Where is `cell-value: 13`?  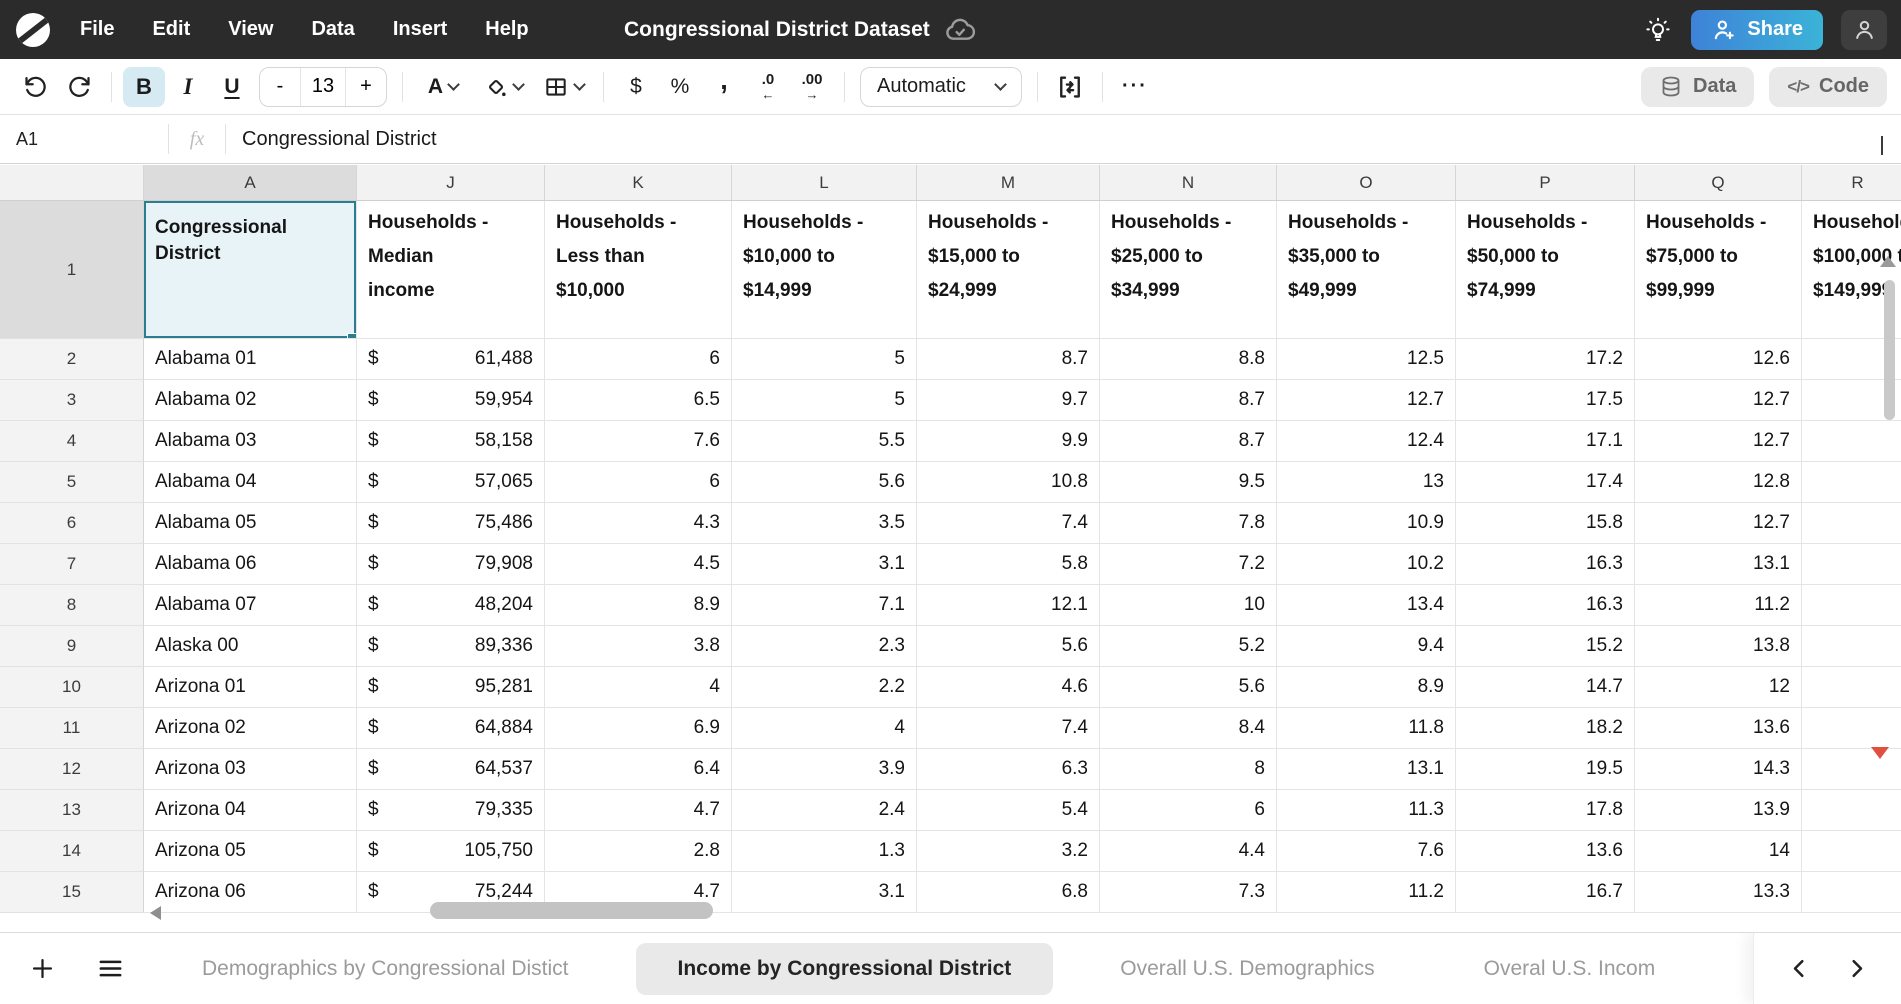
cell-value: 13 is located at coordinates (1366, 482).